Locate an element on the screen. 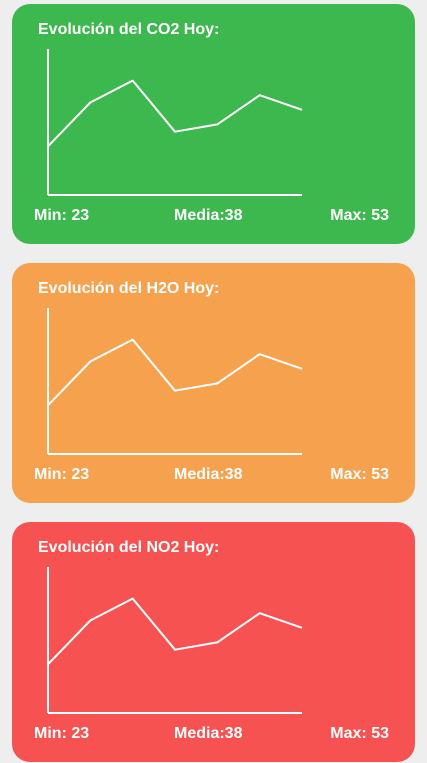  card-title: Evolución del CO2 Hoy: is located at coordinates (129, 29).